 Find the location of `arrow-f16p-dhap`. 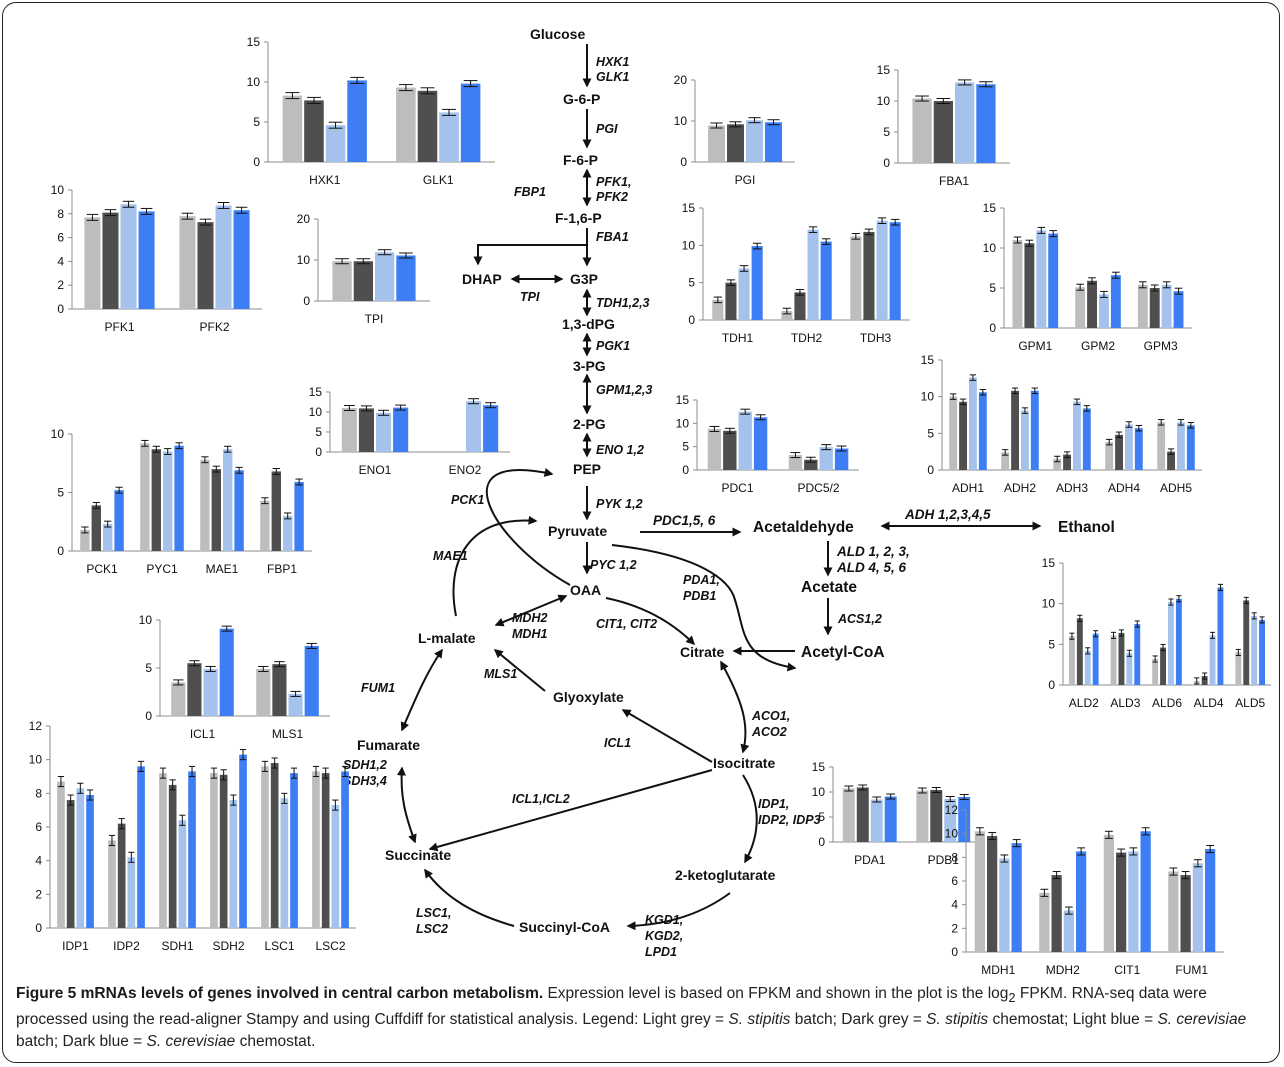

arrow-f16p-dhap is located at coordinates (530, 255).